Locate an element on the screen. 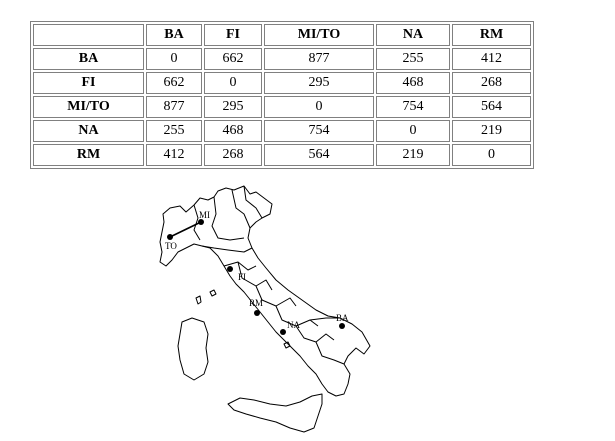  row-header: FI is located at coordinates (88, 83).